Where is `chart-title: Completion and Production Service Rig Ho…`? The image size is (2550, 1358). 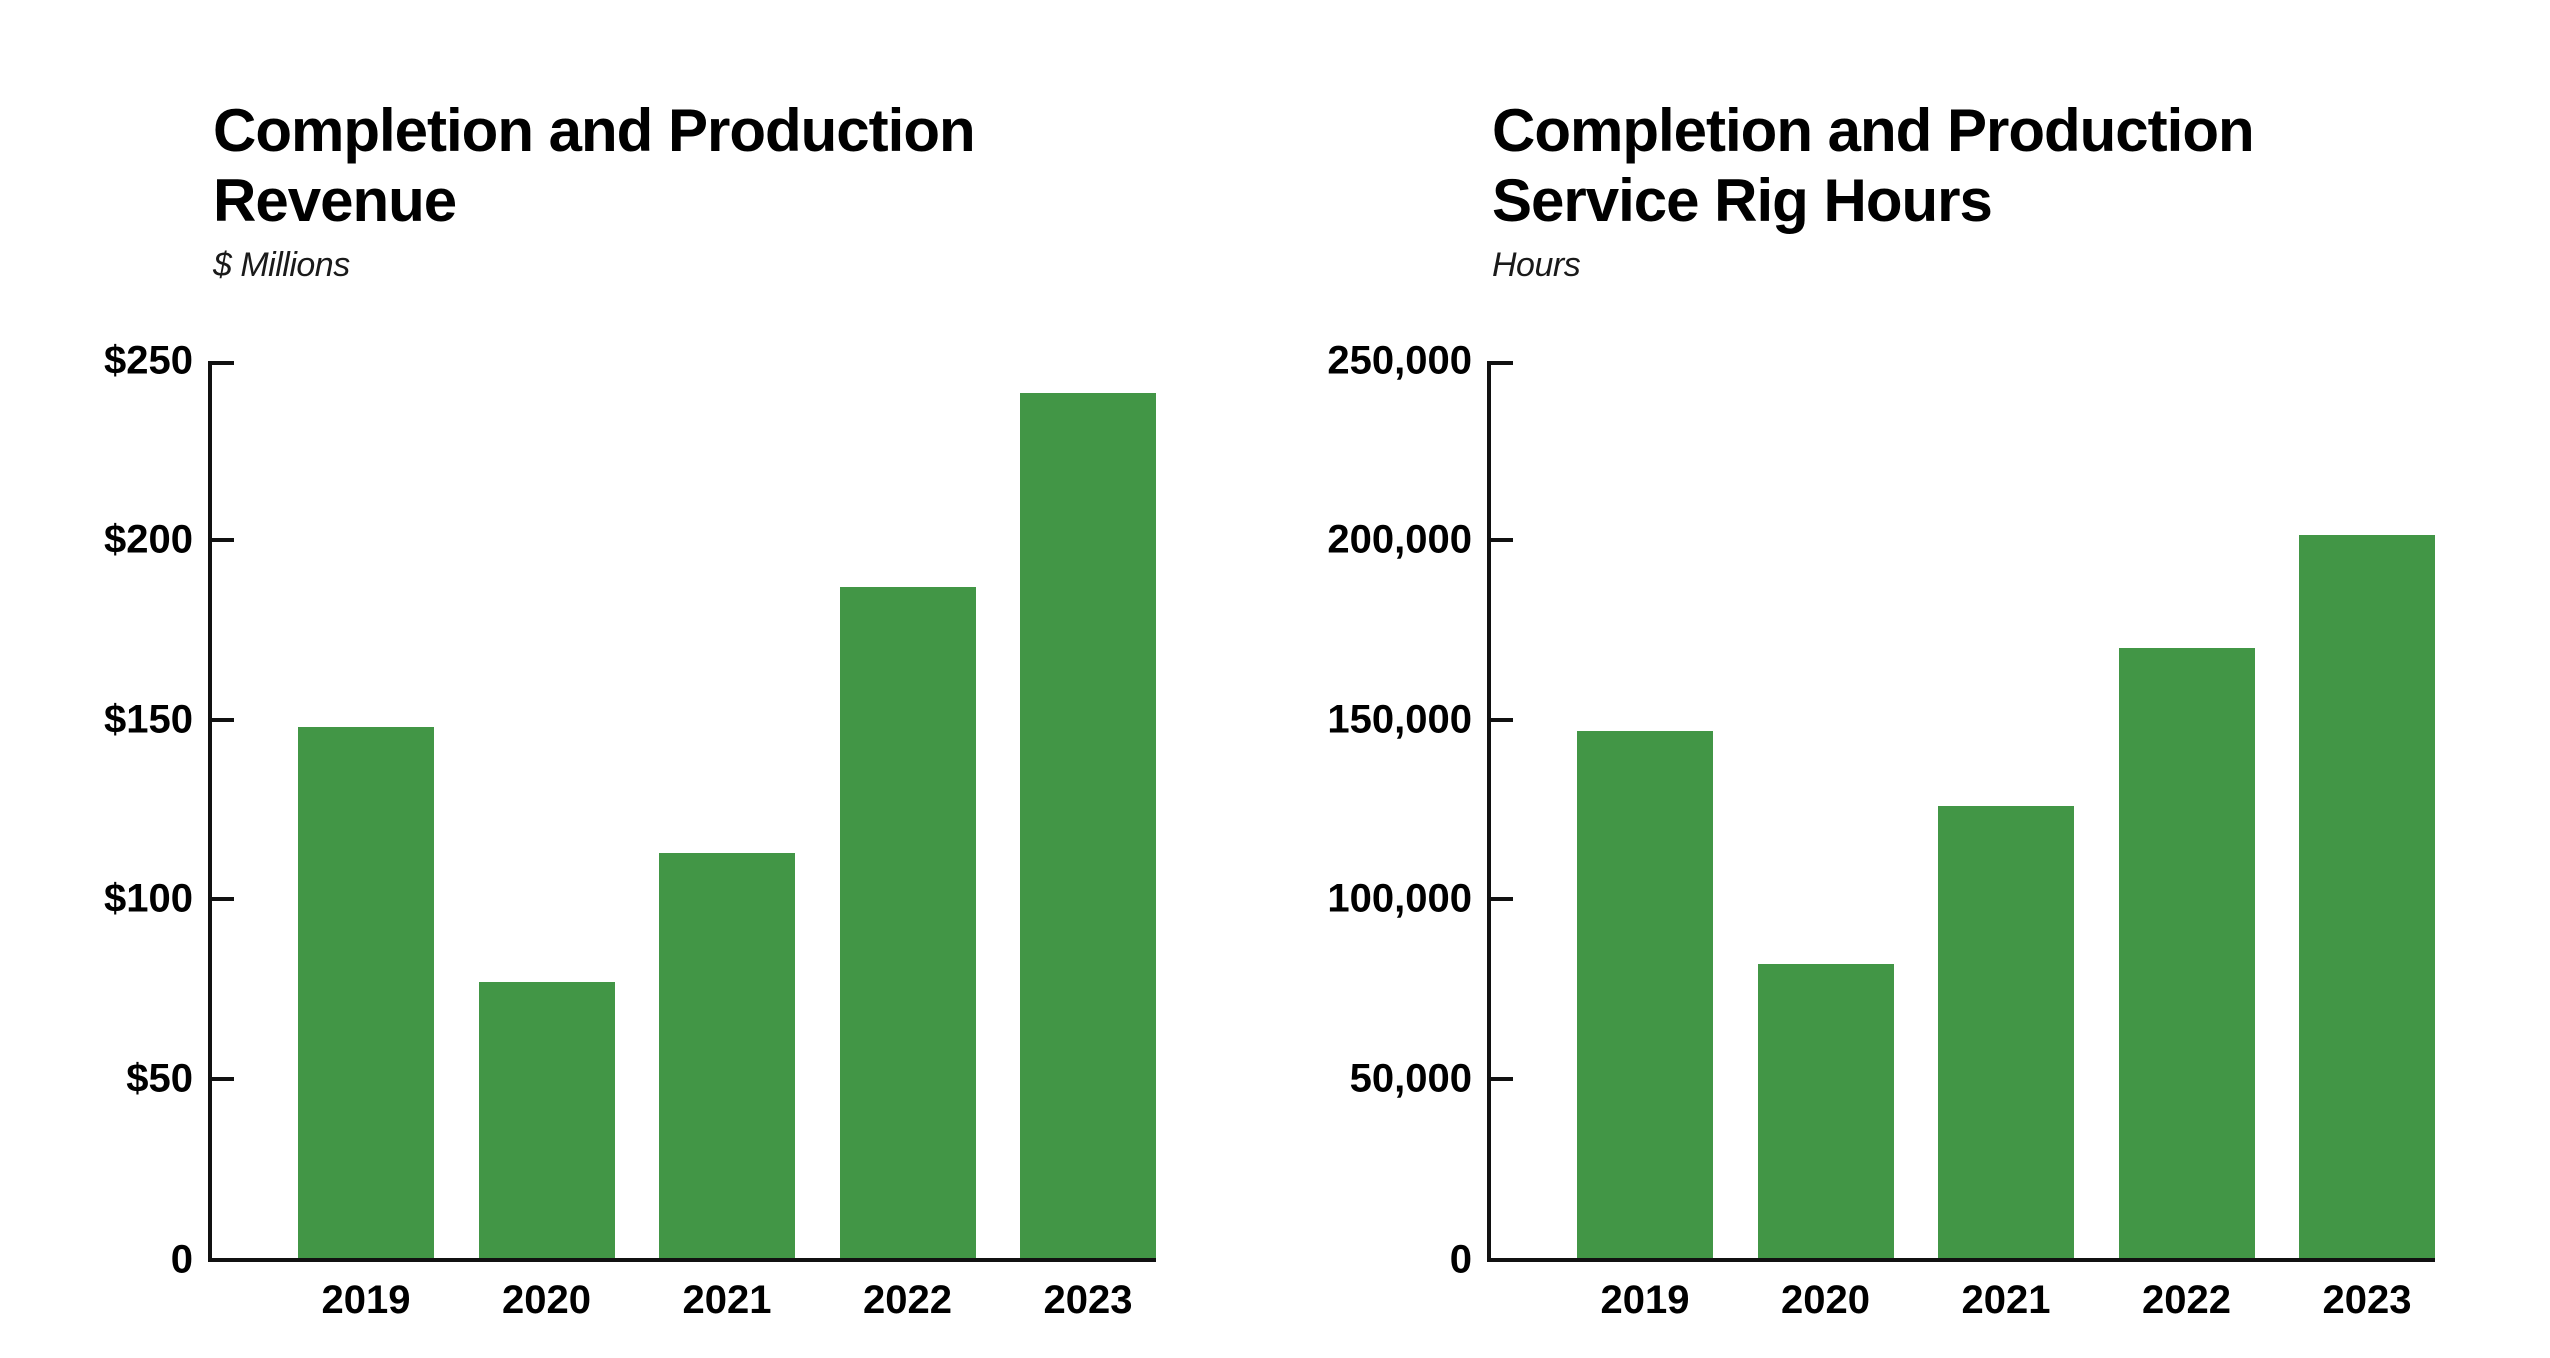
chart-title: Completion and Production Service Rig Ho… is located at coordinates (1912, 166).